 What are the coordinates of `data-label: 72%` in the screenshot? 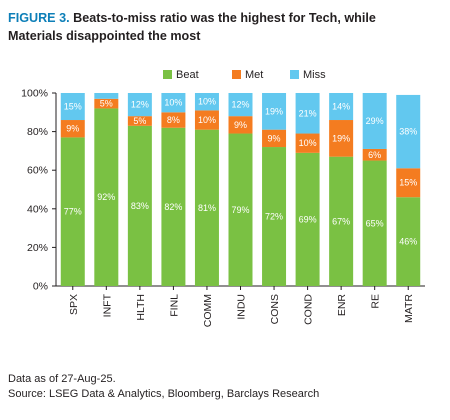 It's located at (274, 217).